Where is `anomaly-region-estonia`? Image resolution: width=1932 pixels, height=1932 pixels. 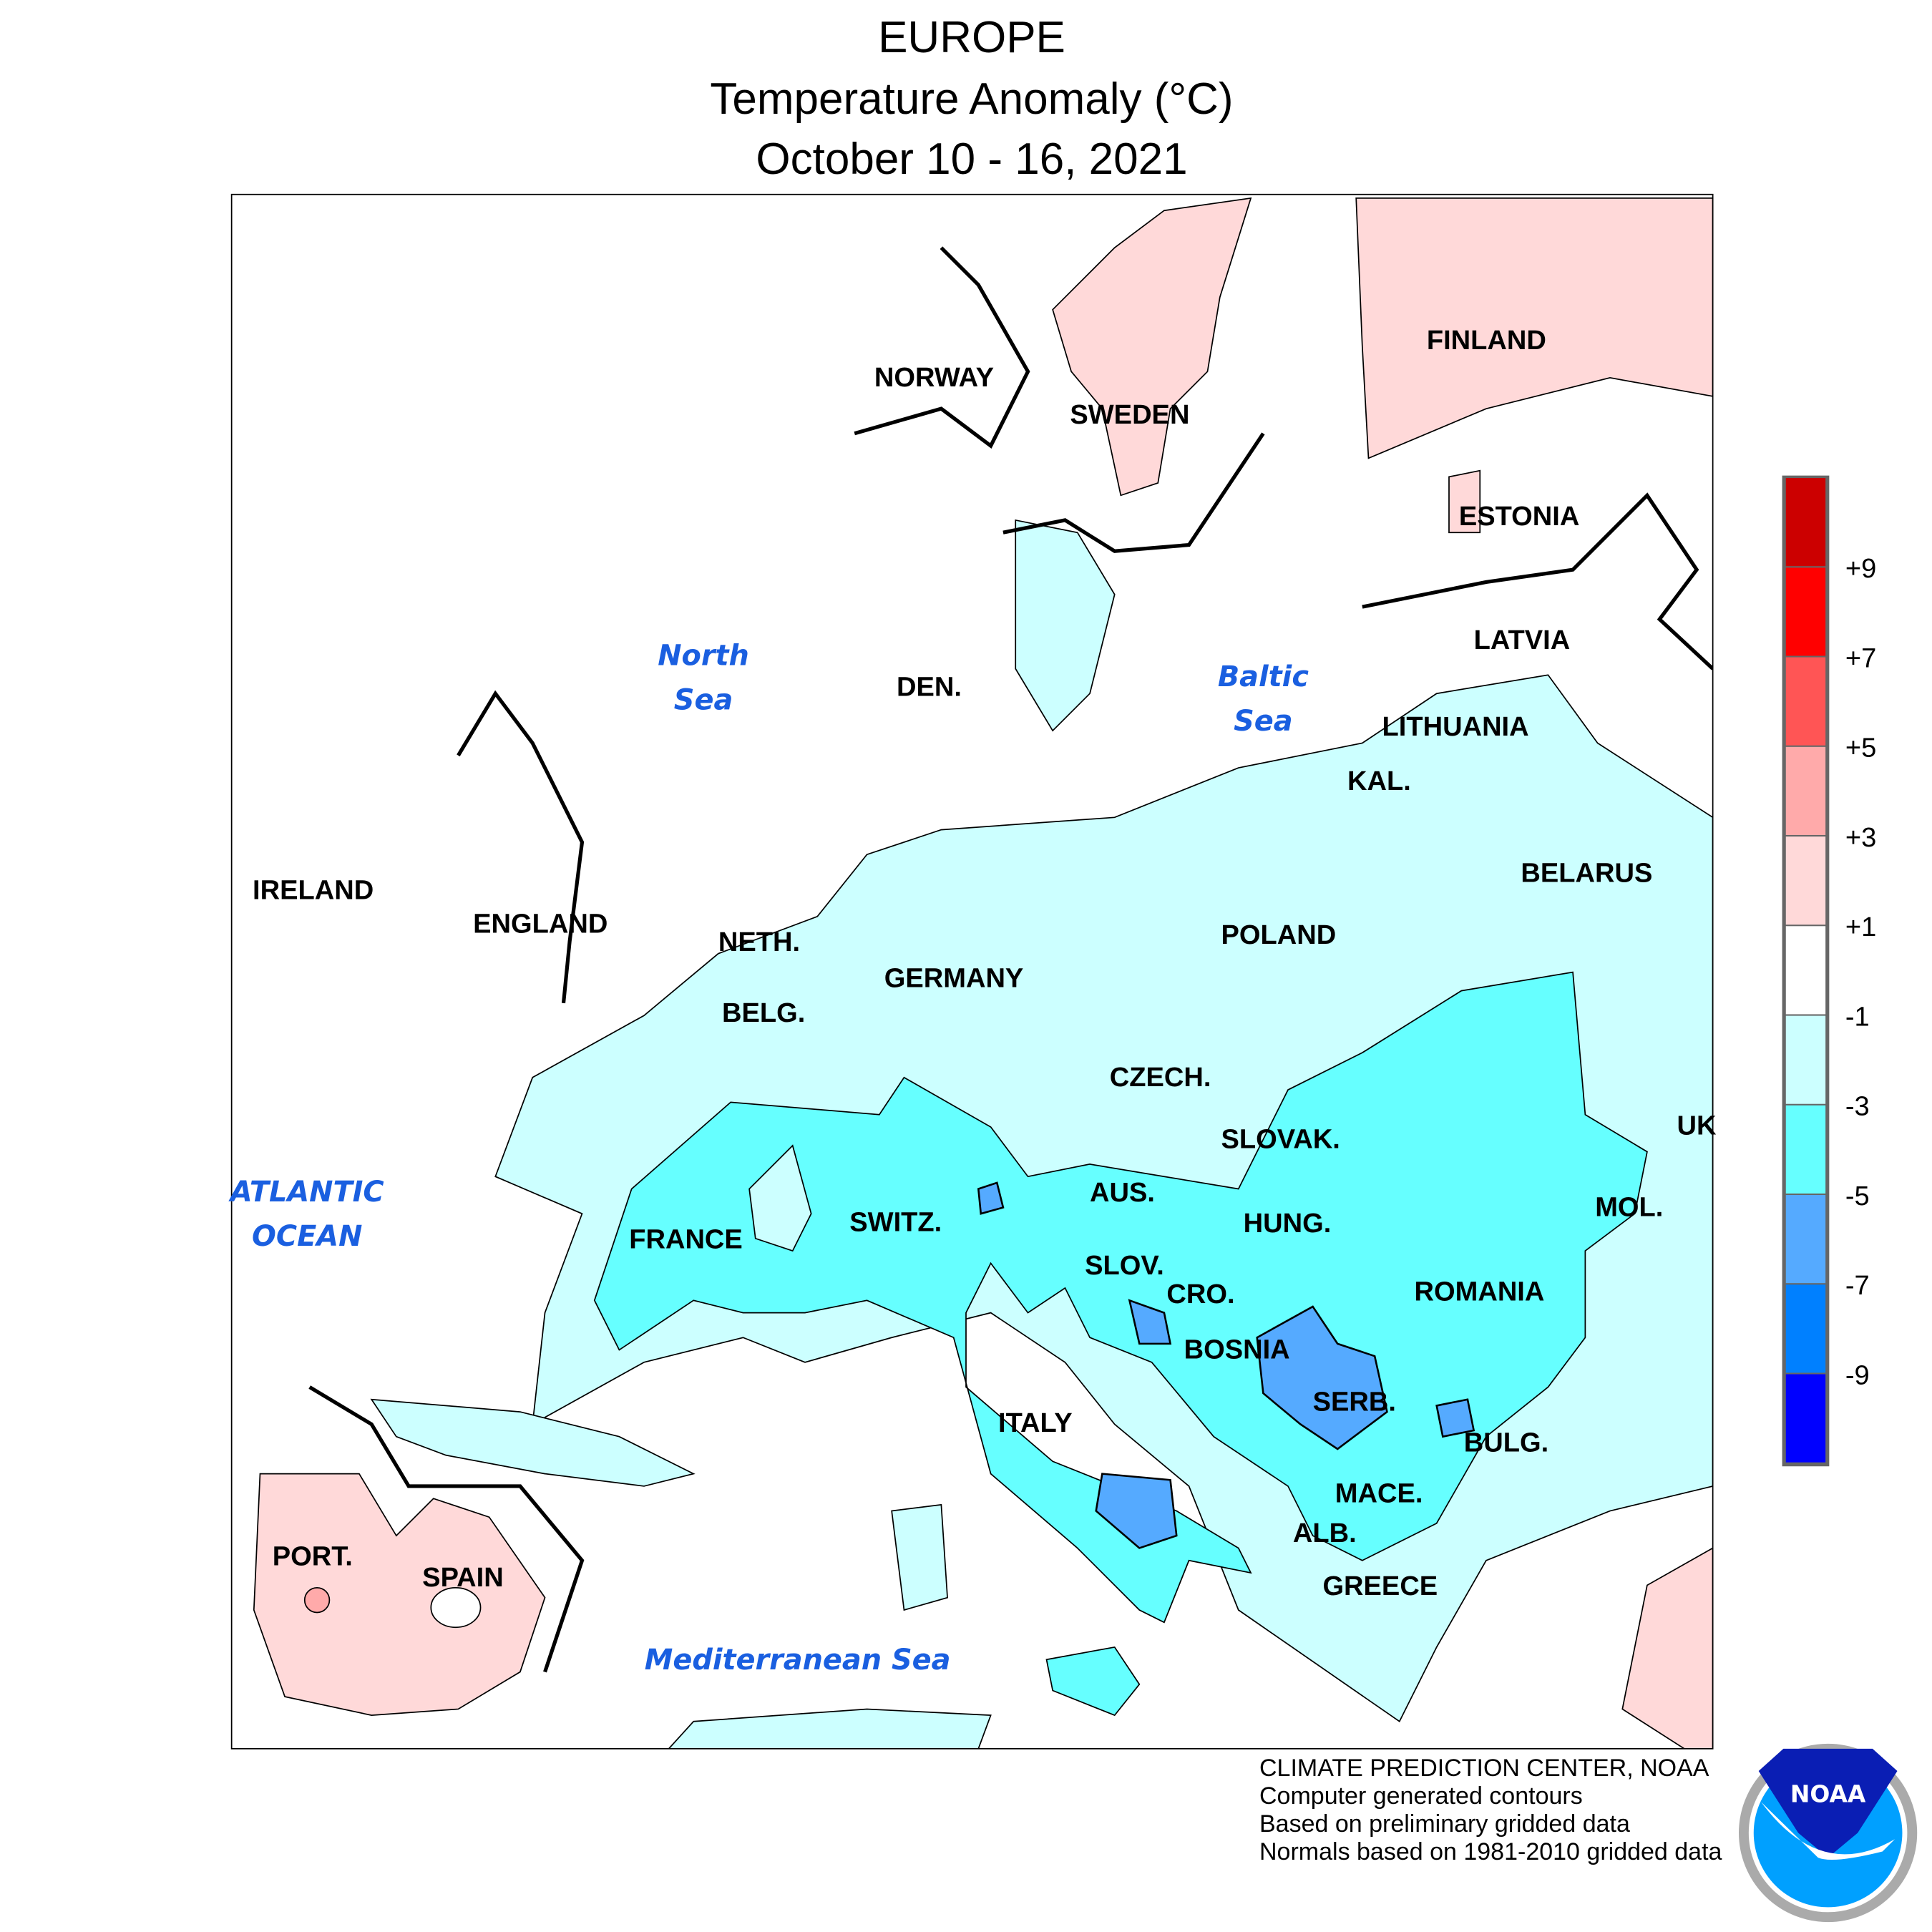
anomaly-region-estonia is located at coordinates (1464, 501).